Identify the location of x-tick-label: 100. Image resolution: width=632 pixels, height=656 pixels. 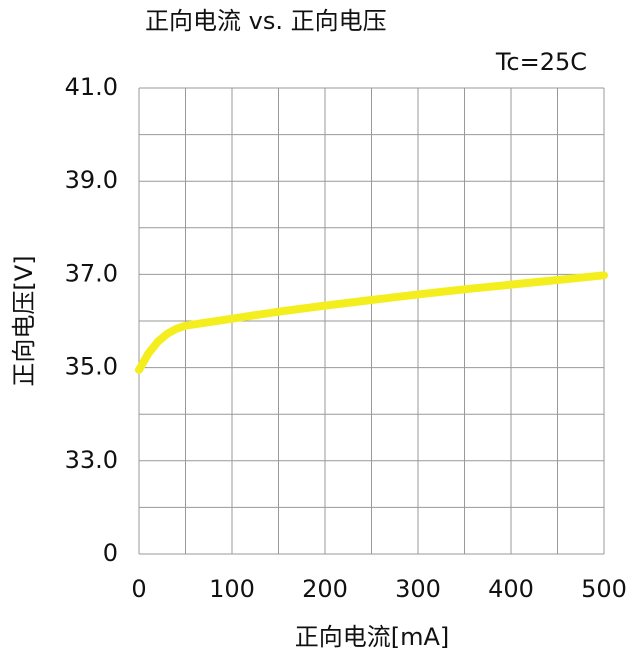
(232, 589).